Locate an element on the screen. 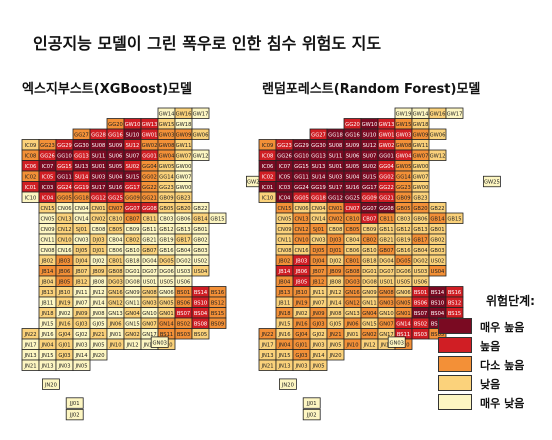 This screenshot has height=440, width=552. map-subtitle-random-forest: 랜덤포레스트(Random Forest)모델 is located at coordinates (371, 89).